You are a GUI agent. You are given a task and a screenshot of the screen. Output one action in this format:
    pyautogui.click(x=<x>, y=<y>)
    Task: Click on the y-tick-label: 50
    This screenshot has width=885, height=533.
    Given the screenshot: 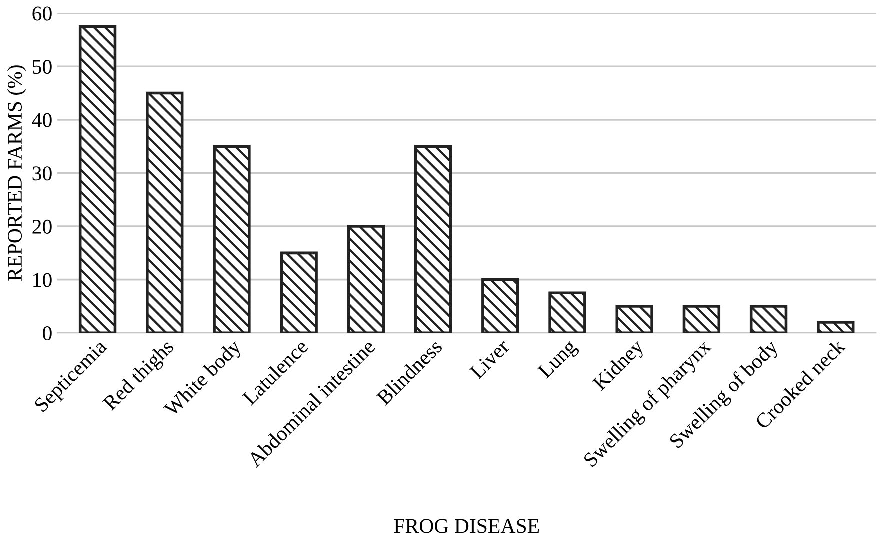 What is the action you would take?
    pyautogui.click(x=42, y=67)
    